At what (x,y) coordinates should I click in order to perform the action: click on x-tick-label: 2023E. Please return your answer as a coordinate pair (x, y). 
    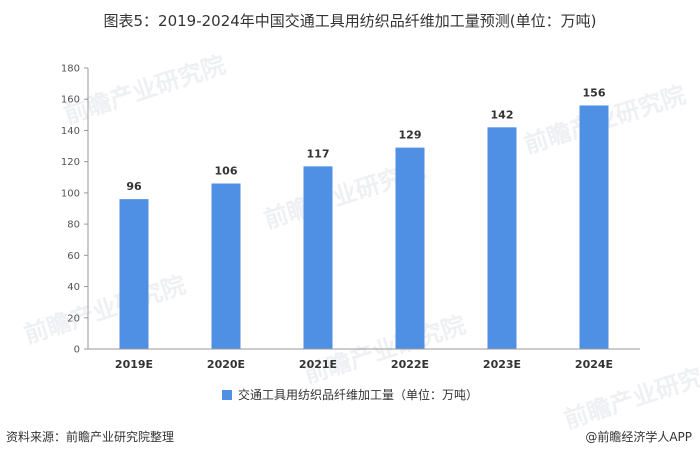
    Looking at the image, I should click on (502, 364).